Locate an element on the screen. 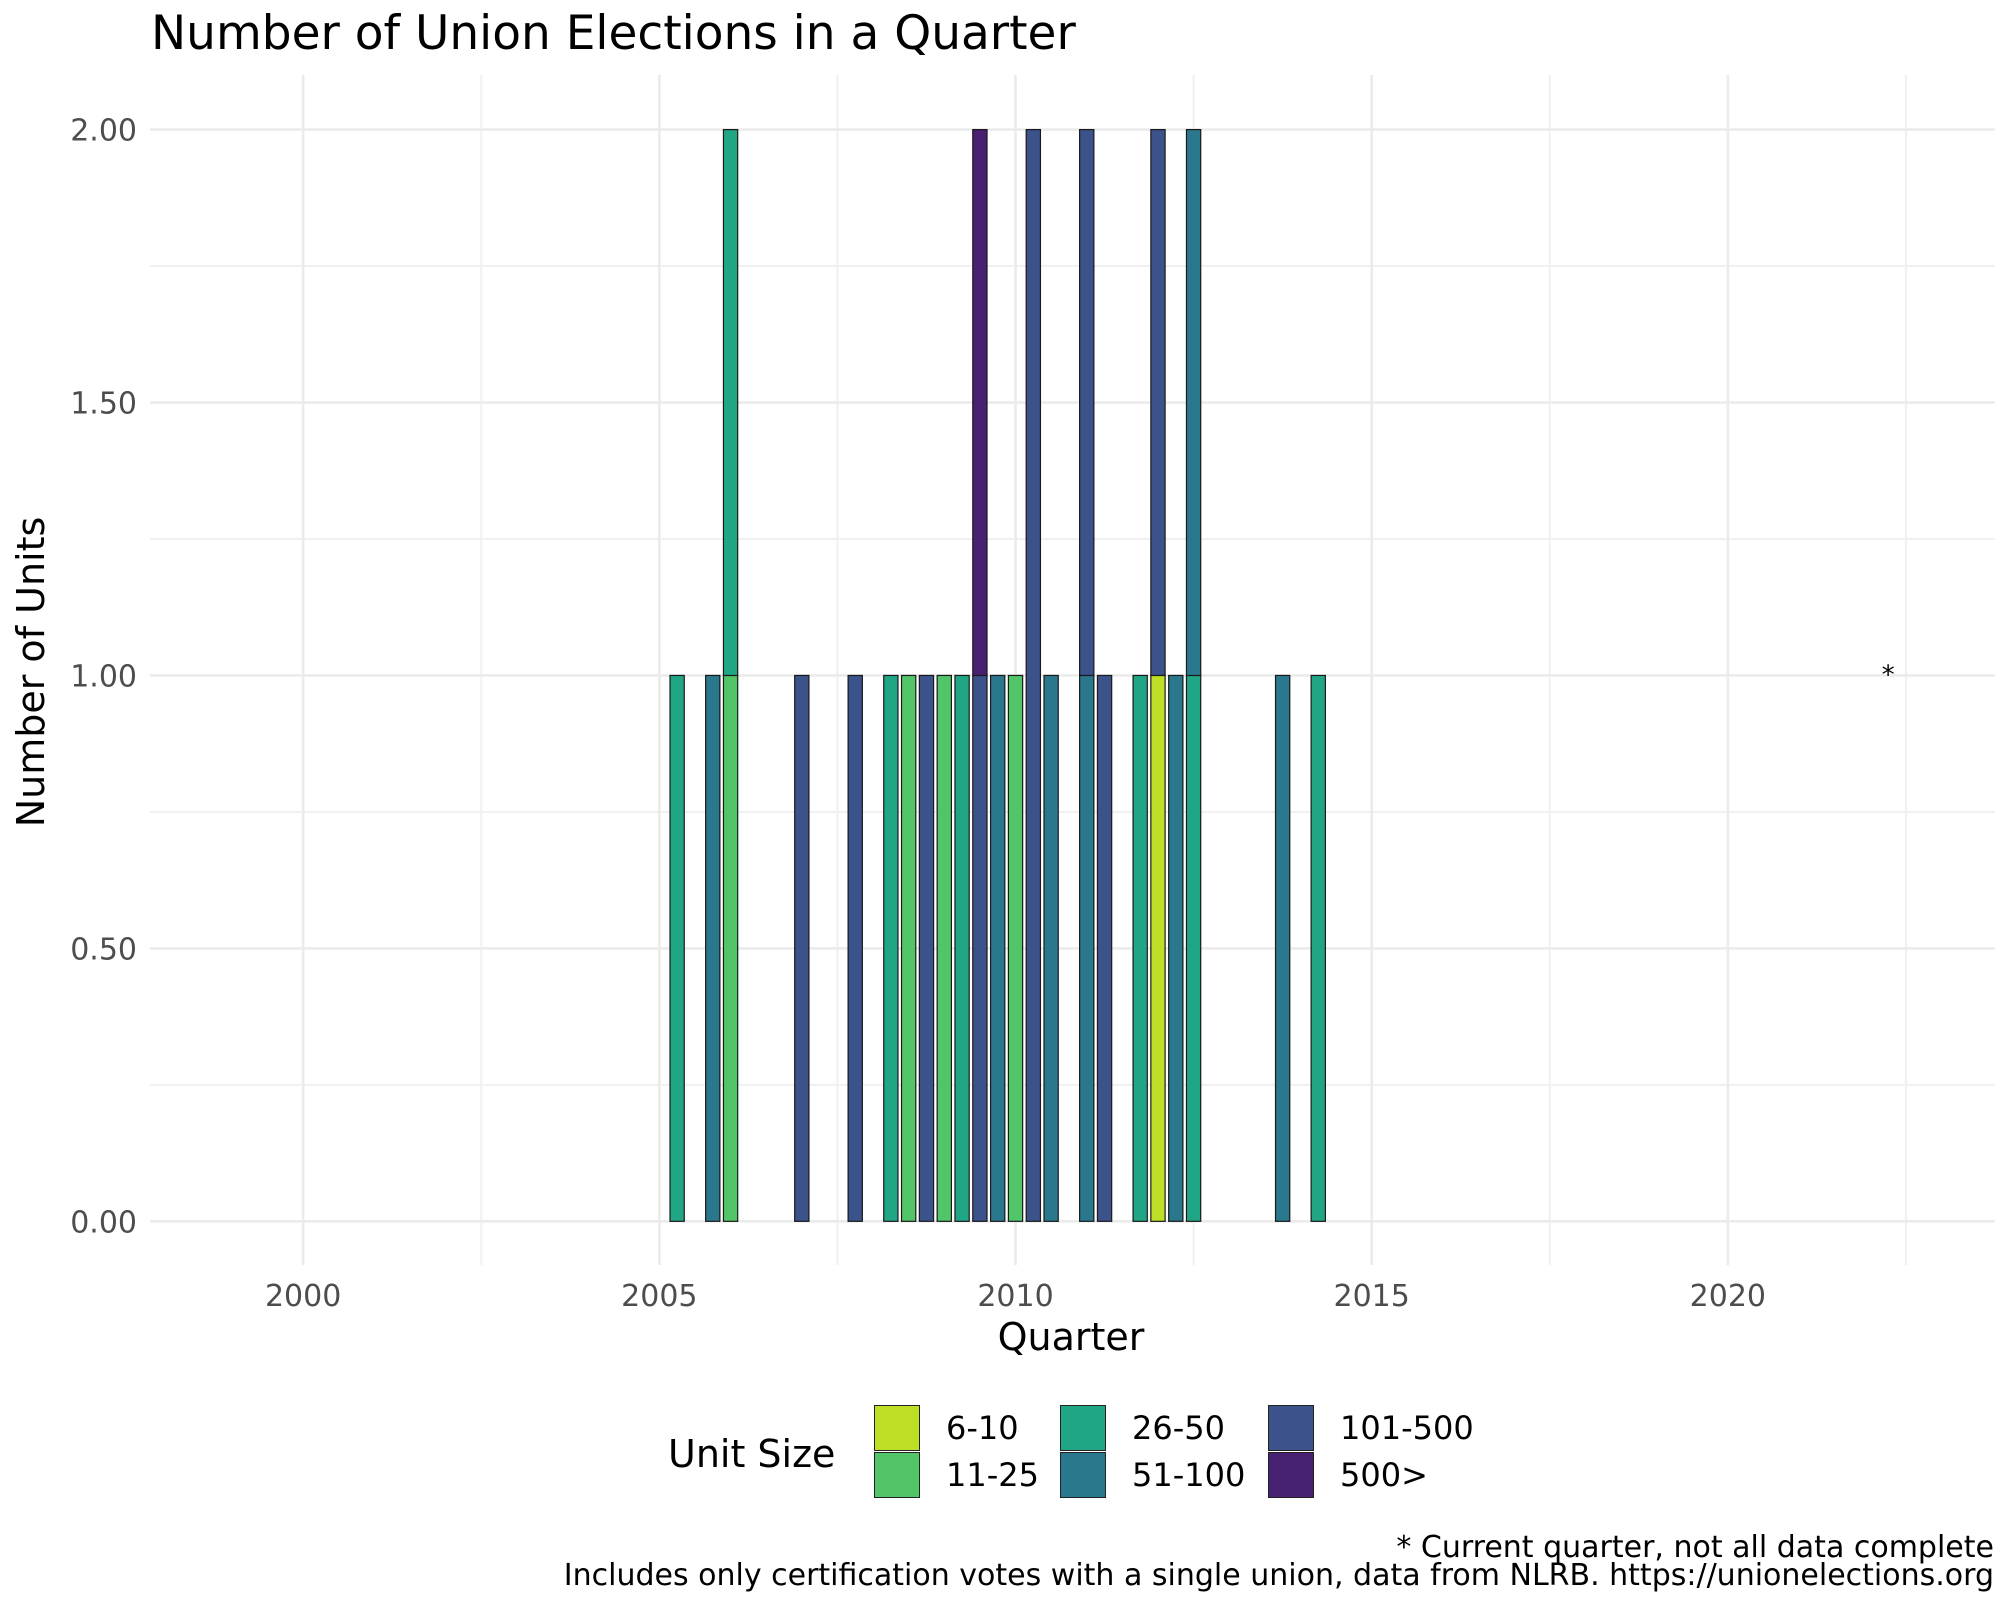 This screenshot has width=2000, height=1600. y-axis-label: Number of Units is located at coordinates (31, 672).